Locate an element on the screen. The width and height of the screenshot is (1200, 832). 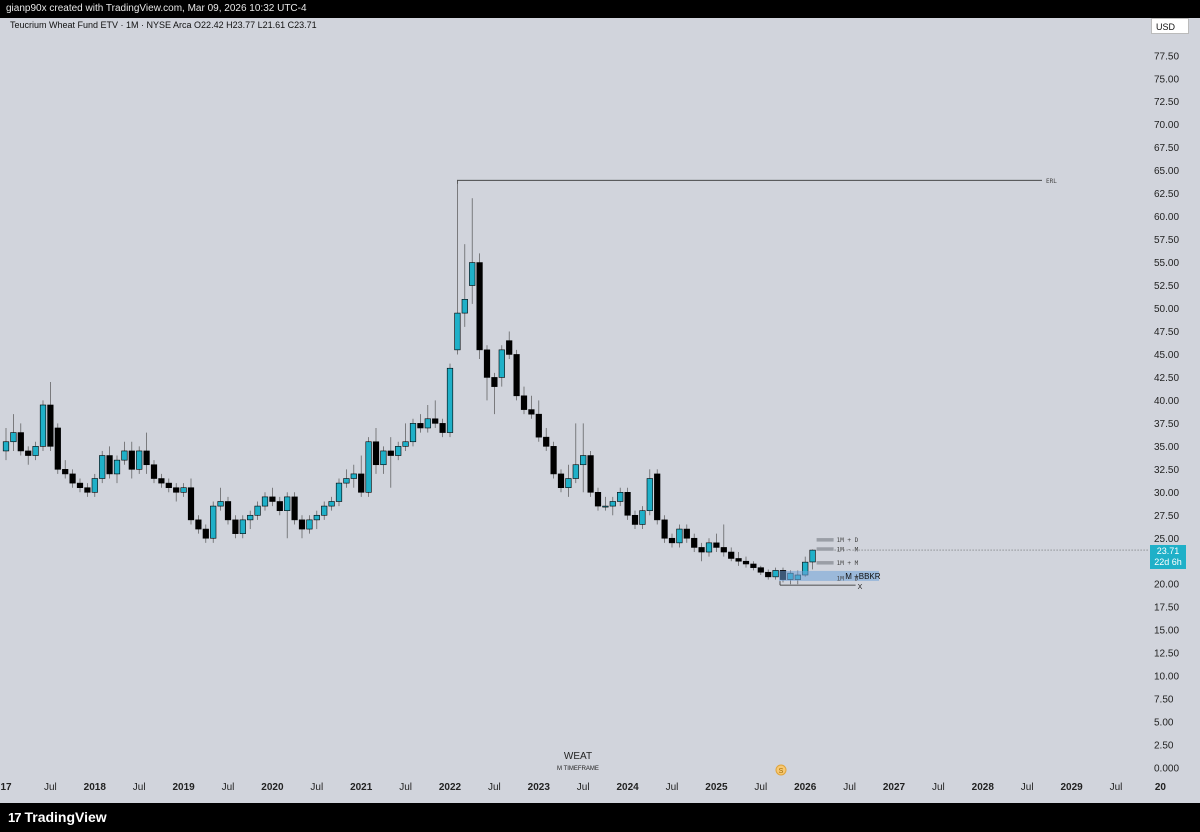
time-tick-label: 2020 is located at coordinates (272, 787).